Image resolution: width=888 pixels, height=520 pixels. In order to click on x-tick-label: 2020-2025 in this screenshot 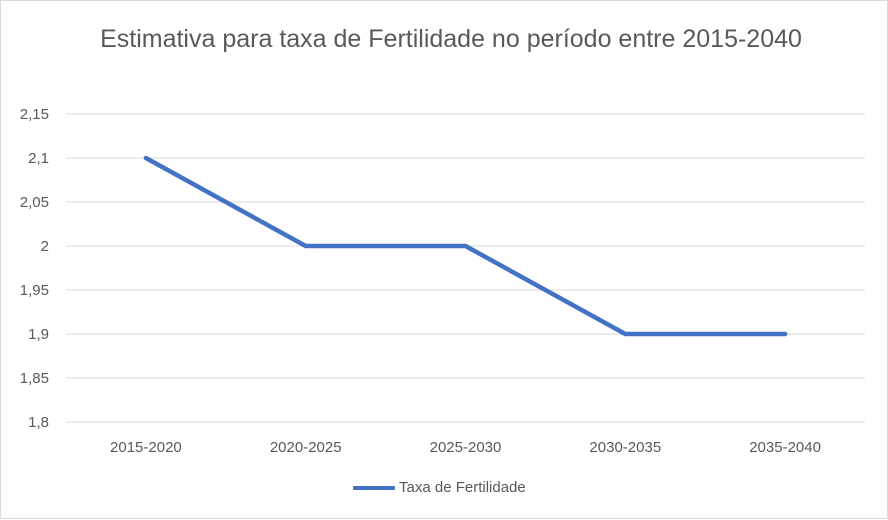, I will do `click(306, 447)`.